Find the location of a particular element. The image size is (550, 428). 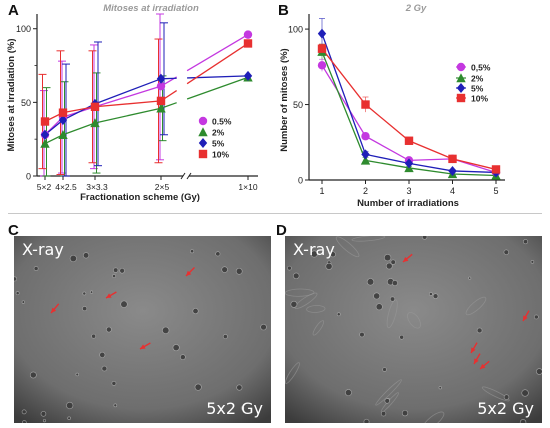

chart-b-legend-label: 5% is located at coordinates (477, 89).